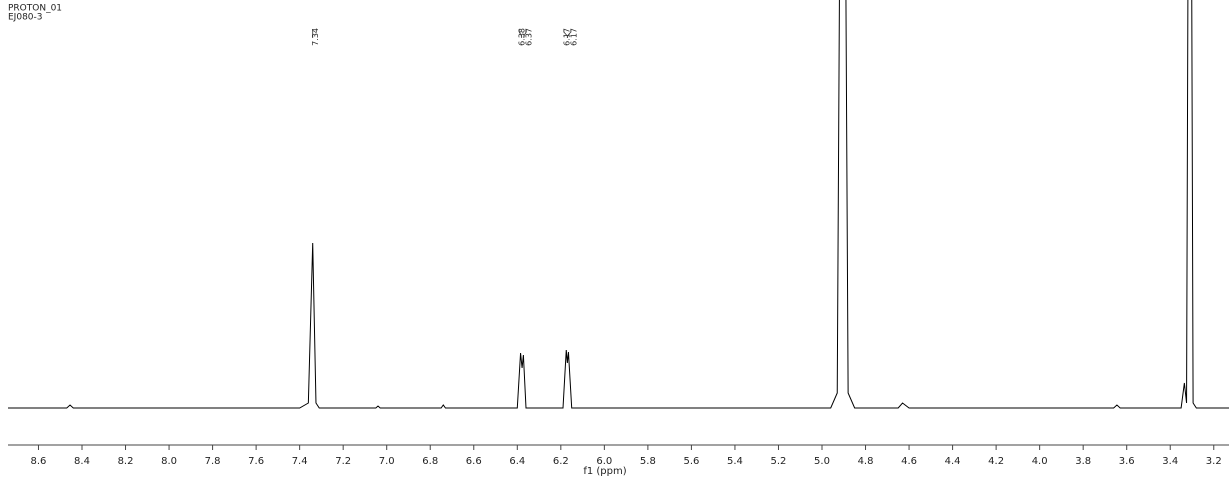 This screenshot has height=477, width=1229. I want to click on x-tick-label: 4.4, so click(953, 461).